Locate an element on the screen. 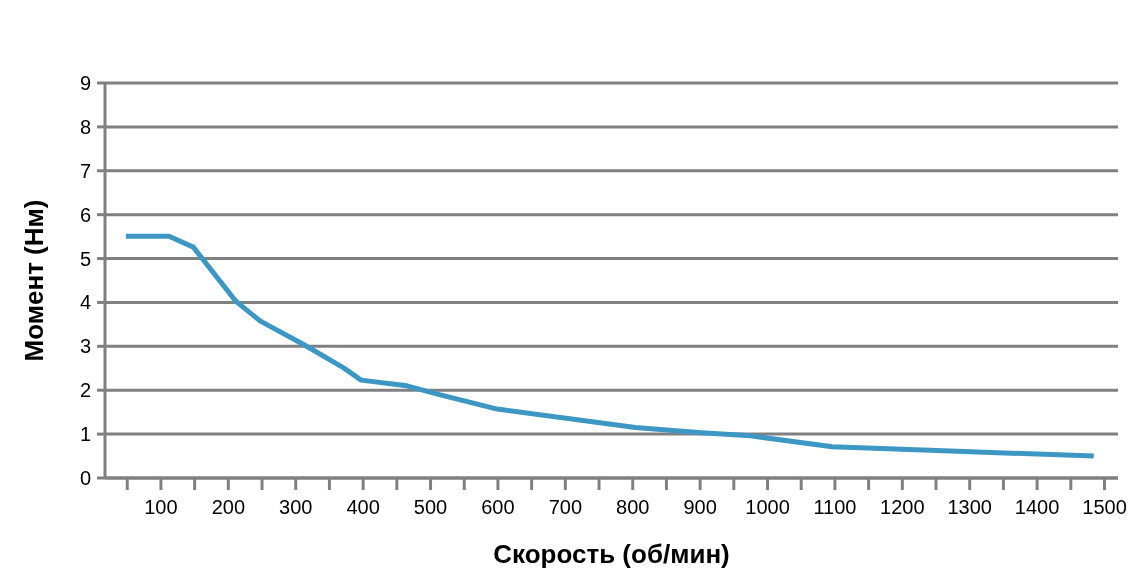 The image size is (1148, 588). y-tick-label: 5 is located at coordinates (85, 258).